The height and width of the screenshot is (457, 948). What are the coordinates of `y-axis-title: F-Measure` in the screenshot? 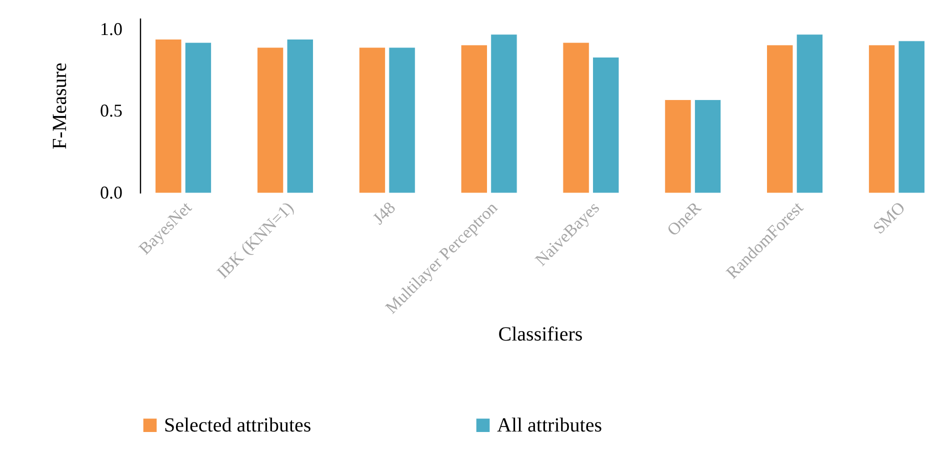 It's located at (60, 106).